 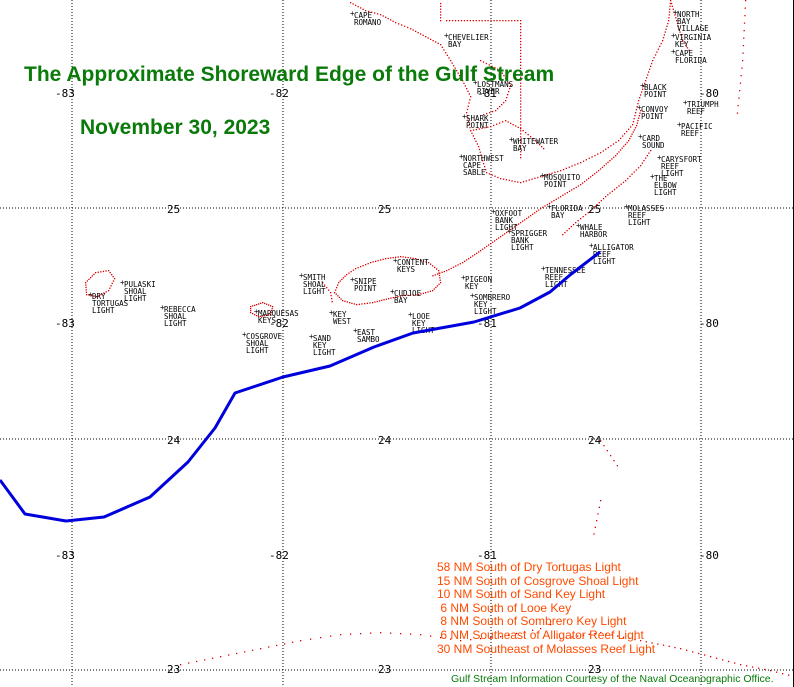 What do you see at coordinates (472, 165) in the screenshot?
I see `place-label-line: CAPE` at bounding box center [472, 165].